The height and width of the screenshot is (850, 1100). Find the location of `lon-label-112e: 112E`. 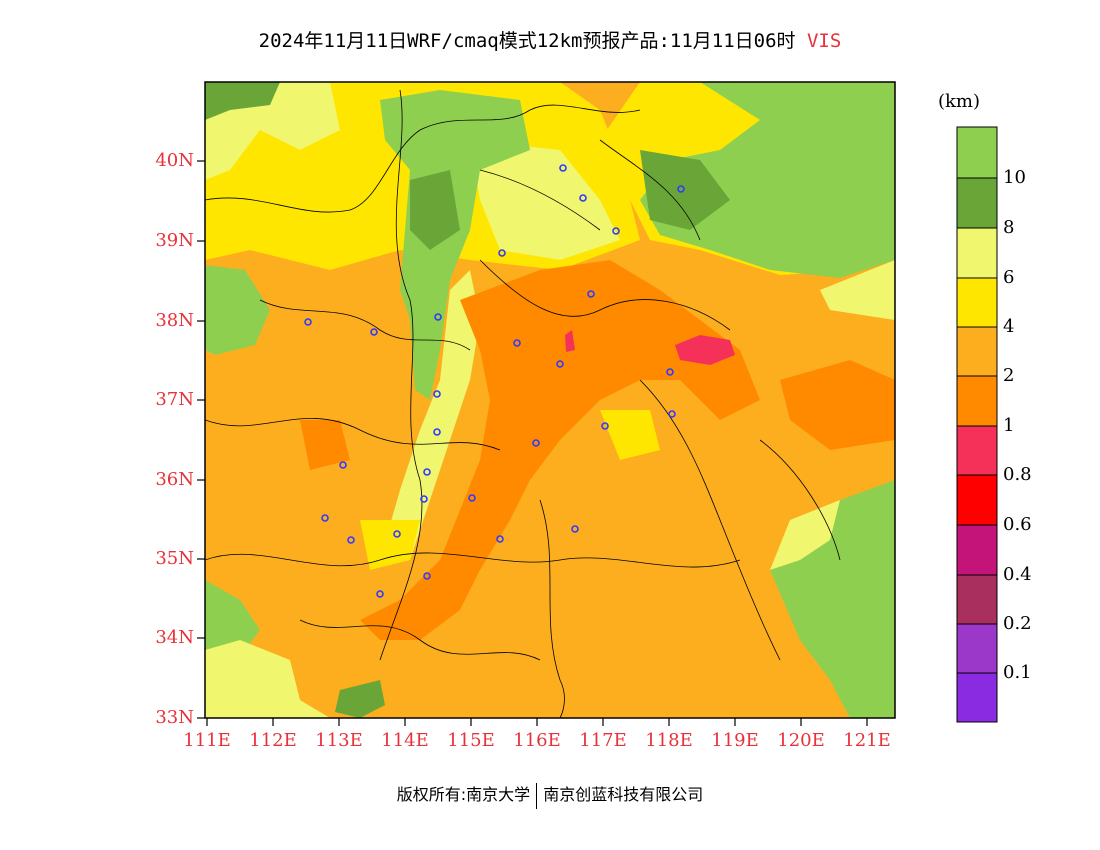

lon-label-112e: 112E is located at coordinates (273, 740).